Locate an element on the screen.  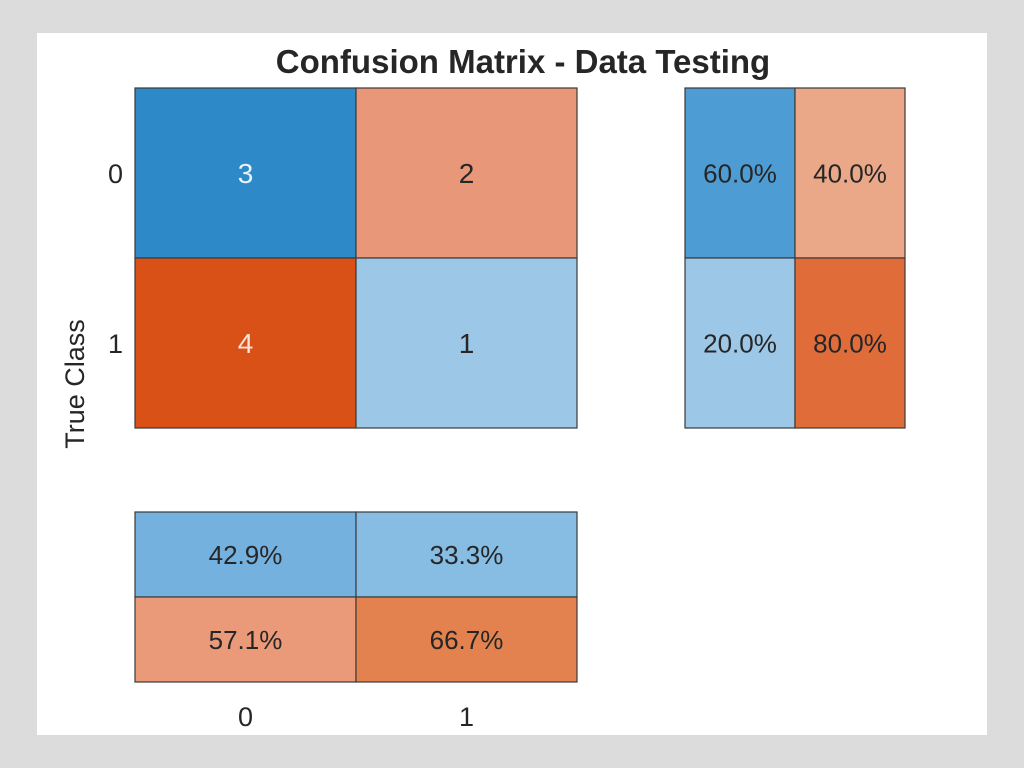
column-summary-label-1-1: 66.7% is located at coordinates (467, 640).